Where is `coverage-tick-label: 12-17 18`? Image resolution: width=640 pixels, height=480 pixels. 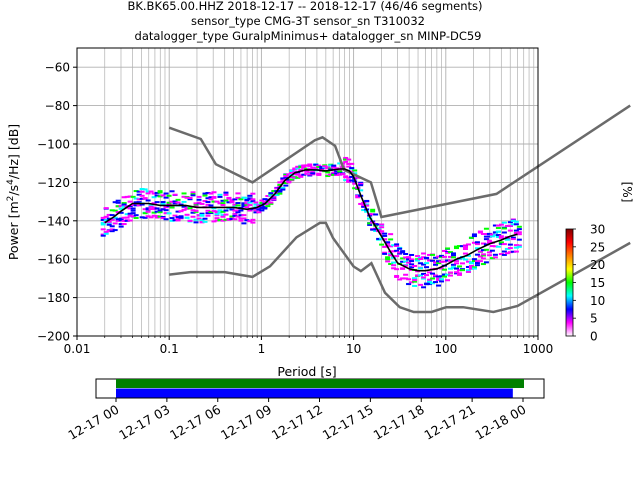
coverage-tick-label: 12-17 18 is located at coordinates (399, 422).